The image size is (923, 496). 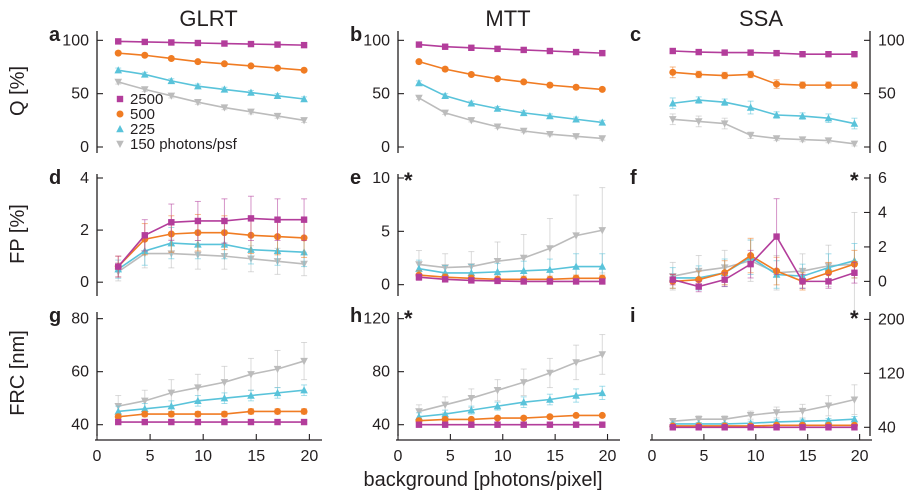 What do you see at coordinates (635, 35) in the screenshot?
I see `panel-letter-c: c` at bounding box center [635, 35].